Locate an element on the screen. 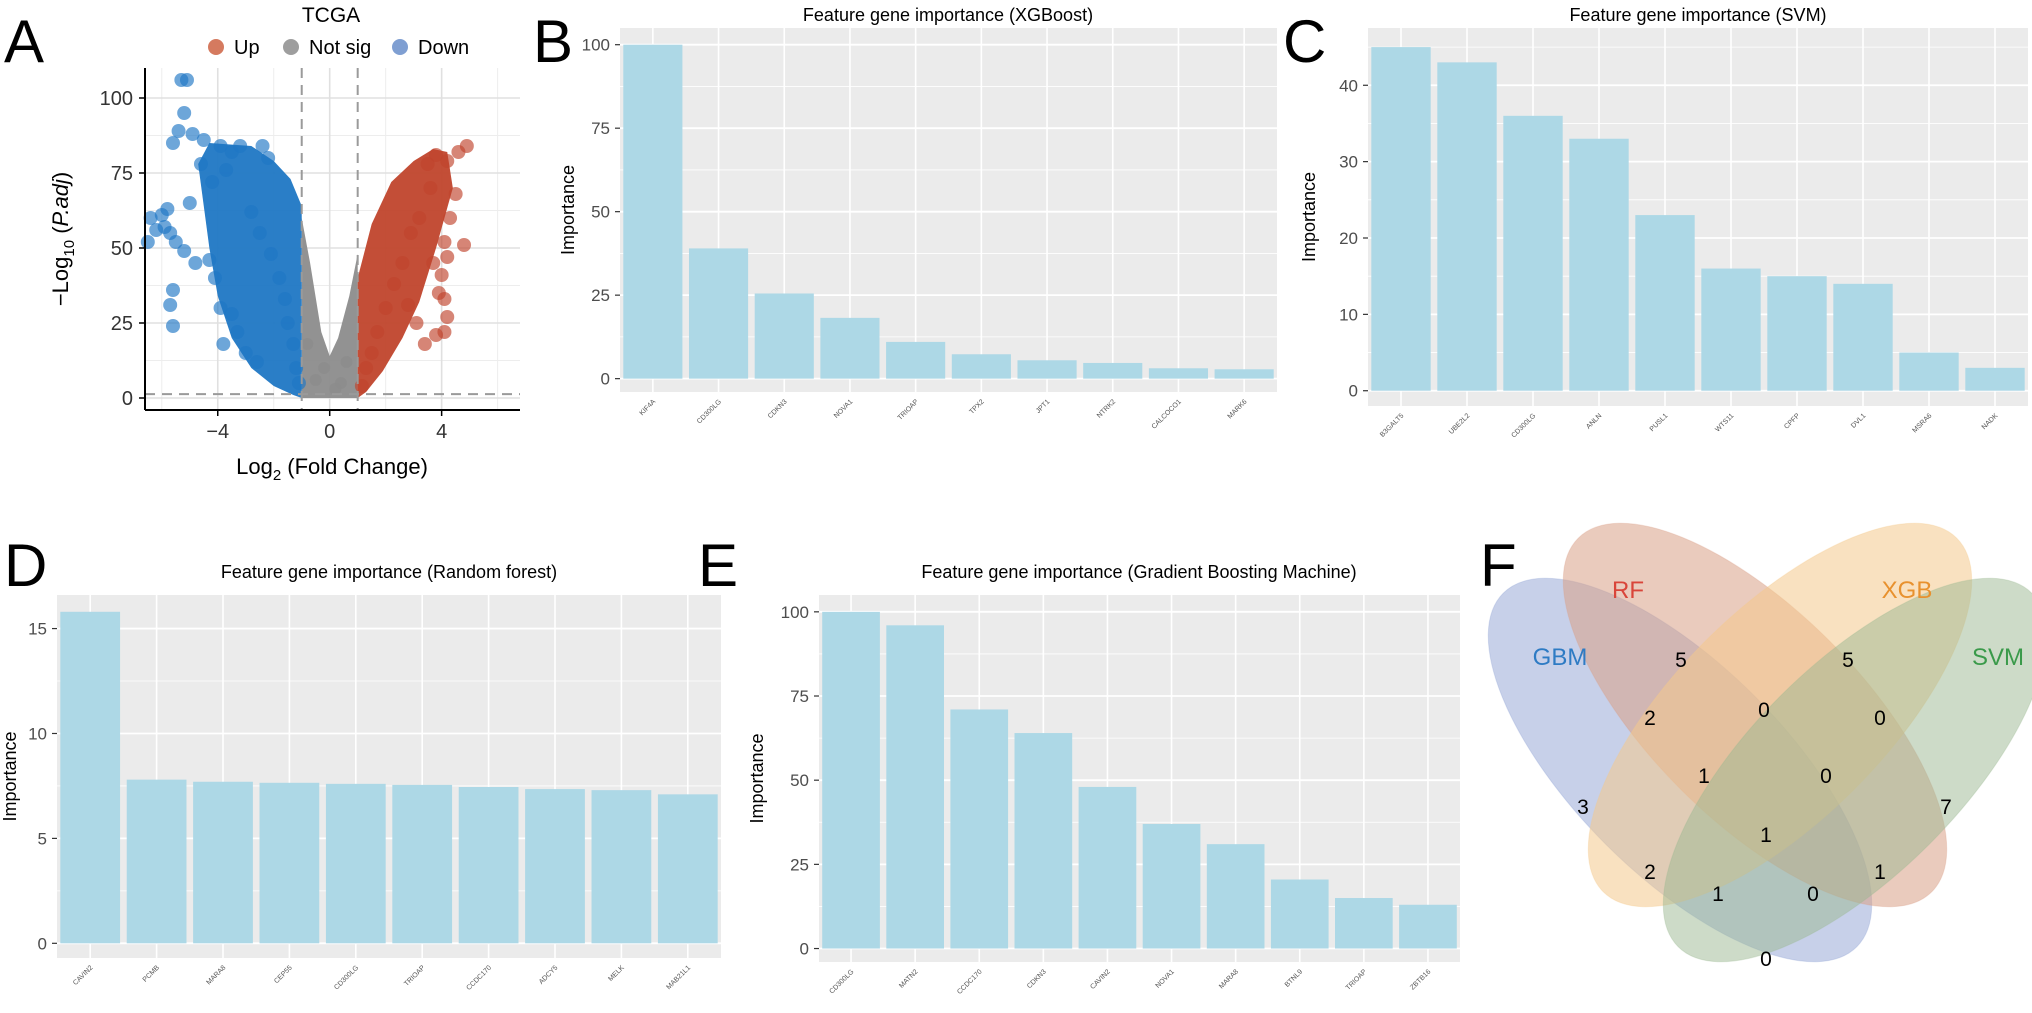  venn-count-all: 1 is located at coordinates (1766, 835).